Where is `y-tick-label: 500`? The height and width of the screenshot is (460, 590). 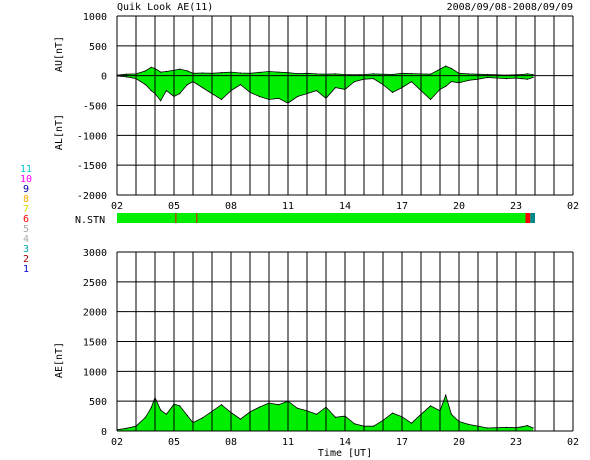 y-tick-label: 500 is located at coordinates (98, 47).